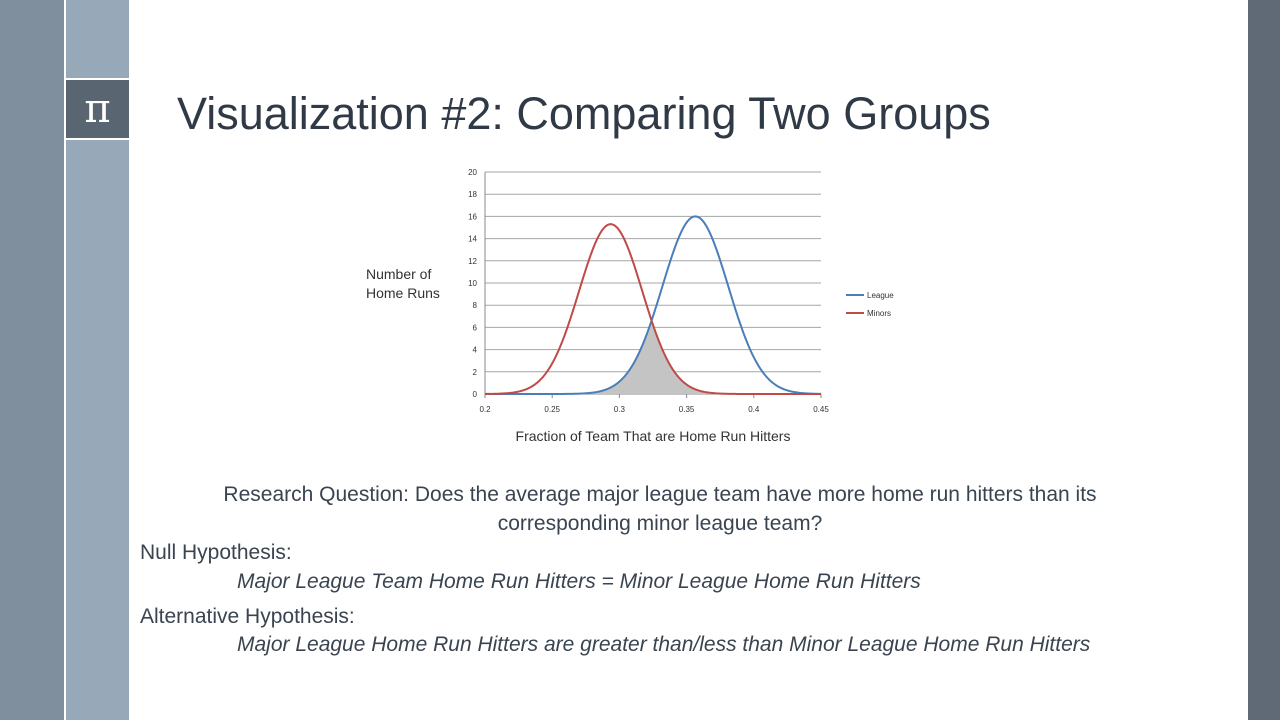 This screenshot has height=720, width=1280. Describe the element at coordinates (475, 305) in the screenshot. I see `y-tick-8: 8` at that location.